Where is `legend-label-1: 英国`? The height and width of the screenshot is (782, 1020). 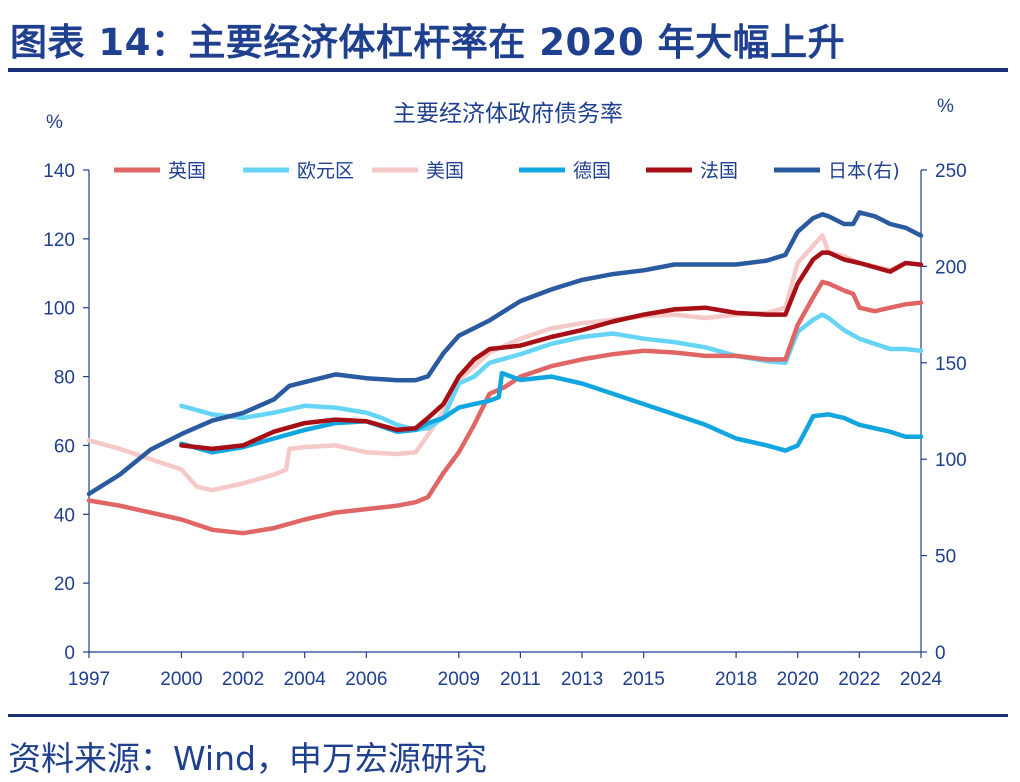 legend-label-1: 英国 is located at coordinates (187, 171).